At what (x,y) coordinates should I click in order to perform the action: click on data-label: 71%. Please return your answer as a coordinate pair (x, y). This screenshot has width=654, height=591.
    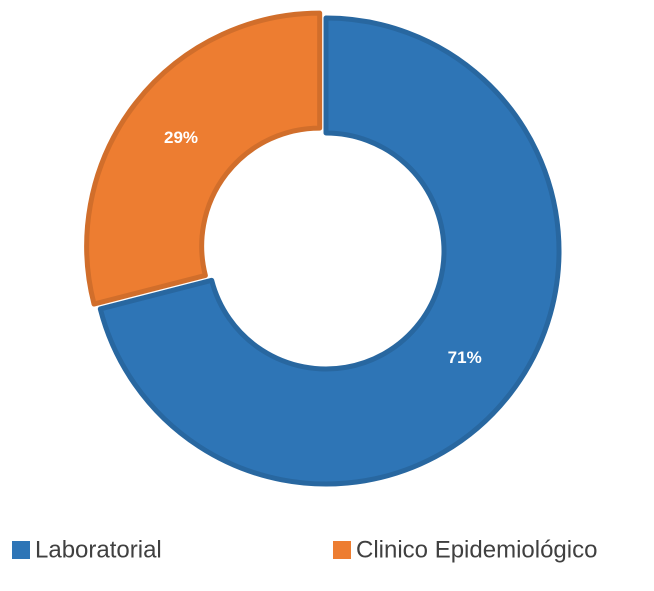
    Looking at the image, I should click on (465, 357).